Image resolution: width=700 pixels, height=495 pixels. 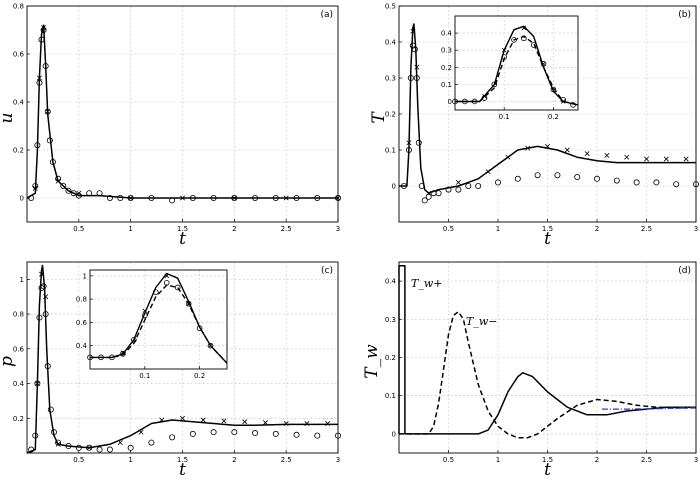 What do you see at coordinates (481, 321) in the screenshot?
I see `annotation-tw-minus: T_w−` at bounding box center [481, 321].